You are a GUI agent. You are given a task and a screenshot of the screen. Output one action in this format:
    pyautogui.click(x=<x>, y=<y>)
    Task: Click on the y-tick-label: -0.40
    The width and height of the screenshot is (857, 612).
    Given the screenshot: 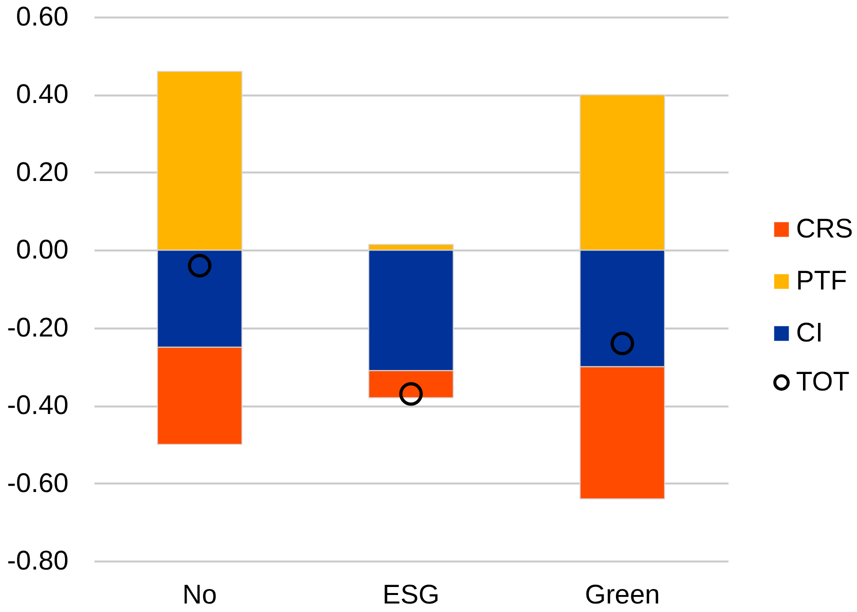 What is the action you would take?
    pyautogui.click(x=37, y=405)
    